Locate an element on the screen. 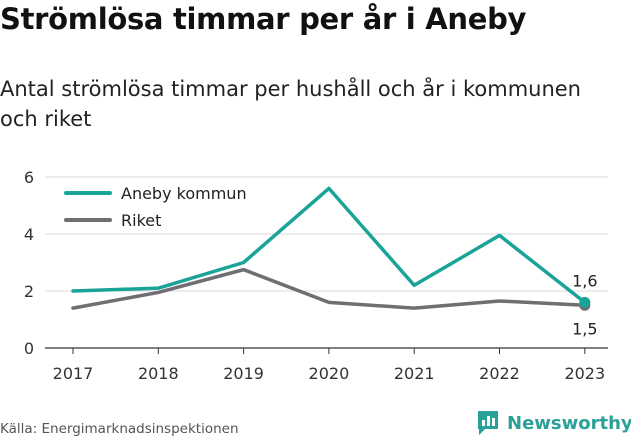  x-tick-label: 2019 is located at coordinates (243, 373).